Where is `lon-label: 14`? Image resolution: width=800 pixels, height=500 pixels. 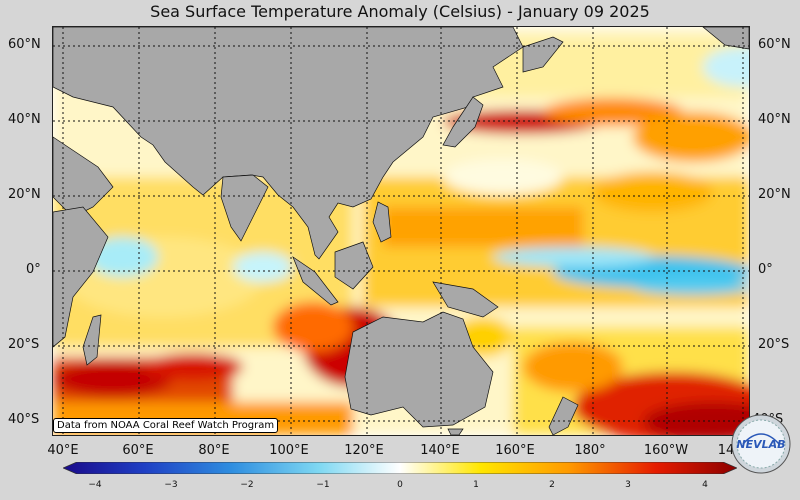 lon-label: 14 is located at coordinates (726, 450).